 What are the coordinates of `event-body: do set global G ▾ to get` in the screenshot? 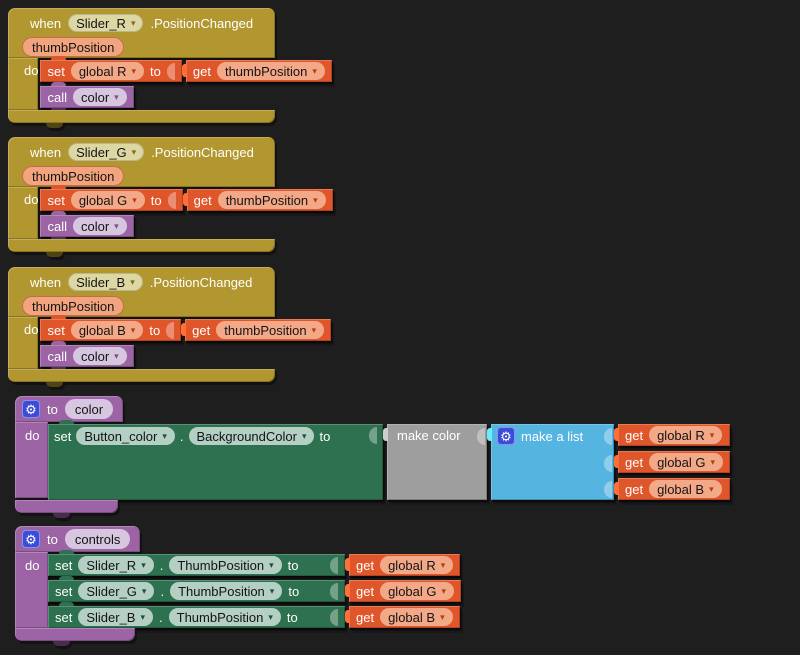 It's located at (170, 212).